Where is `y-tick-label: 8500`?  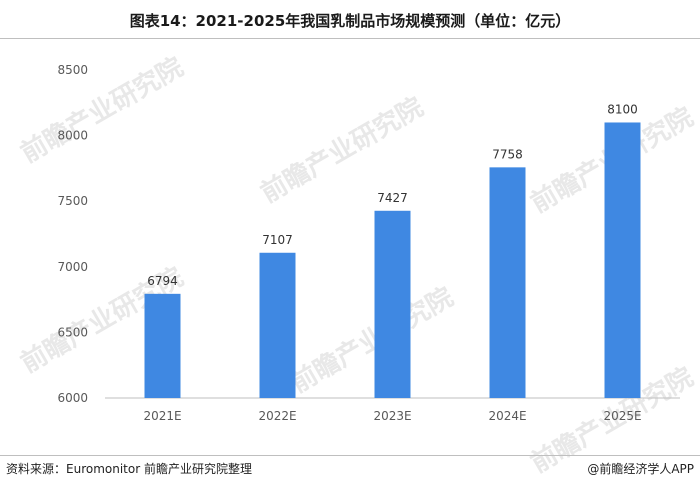
y-tick-label: 8500 is located at coordinates (72, 70).